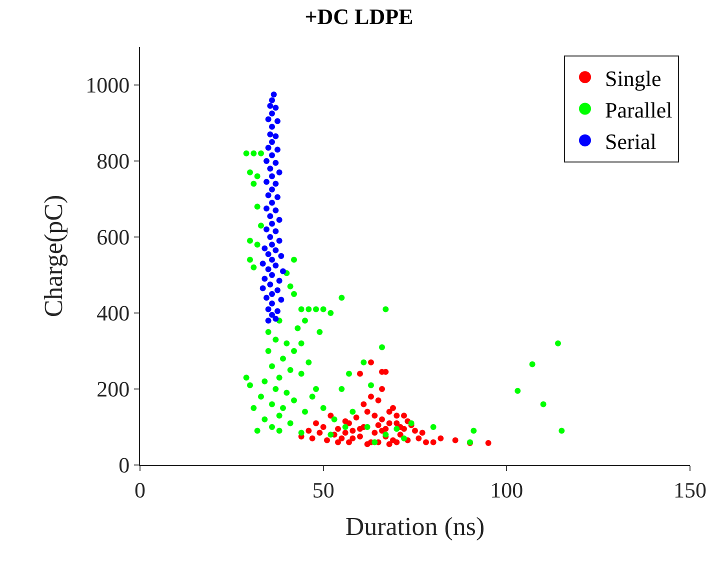  I want to click on y-tick-label: 0, so click(124, 465).